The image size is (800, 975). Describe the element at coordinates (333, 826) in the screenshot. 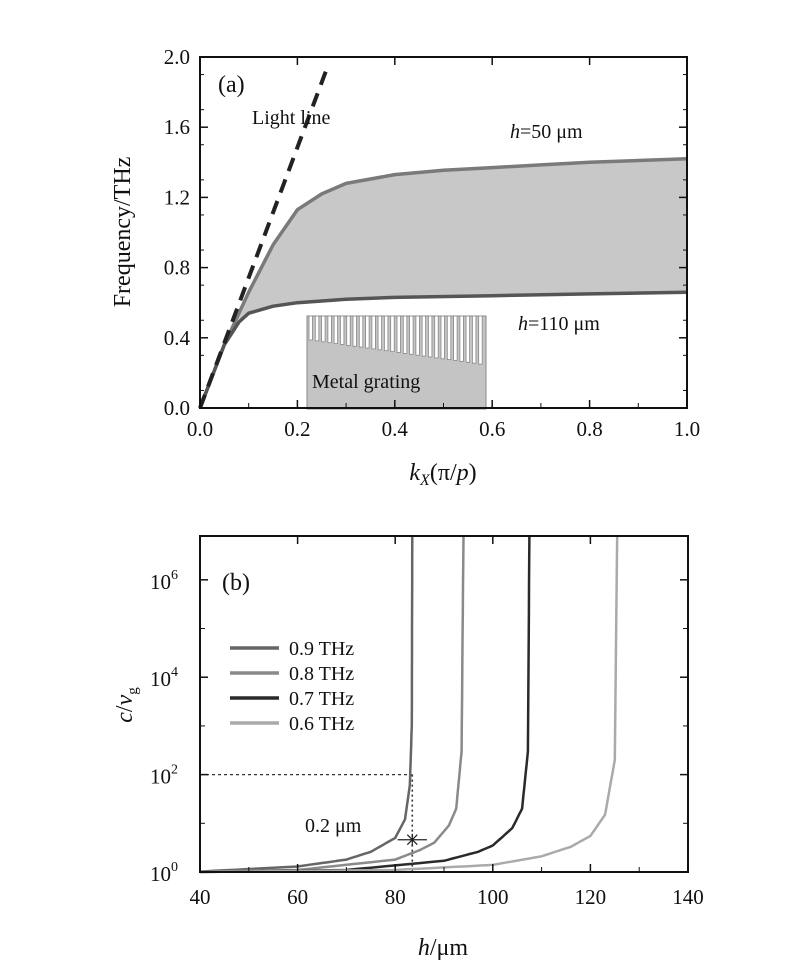

I see `resolution-label: 0.2 μm` at that location.